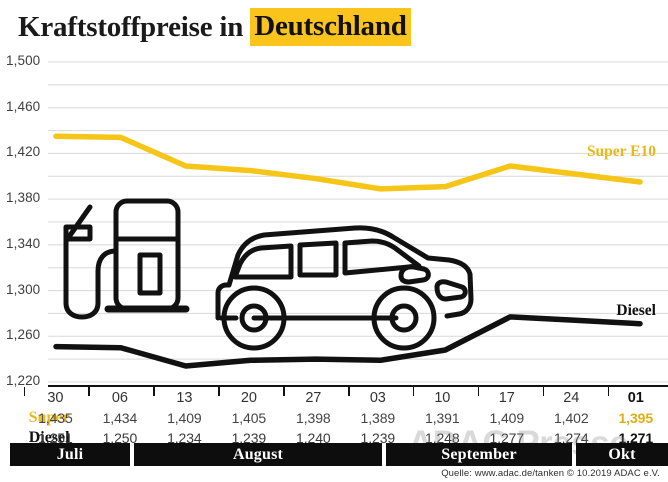 Image resolution: width=668 pixels, height=482 pixels. Describe the element at coordinates (621, 151) in the screenshot. I see `series-label-super: Super E10` at that location.